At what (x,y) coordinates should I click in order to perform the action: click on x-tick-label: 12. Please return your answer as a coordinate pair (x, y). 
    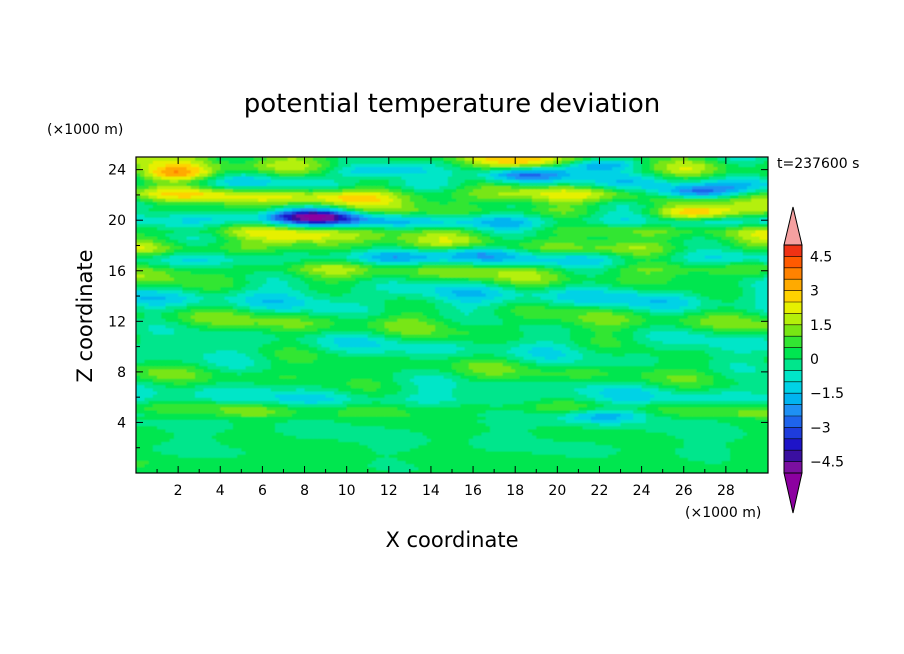
    Looking at the image, I should click on (389, 491).